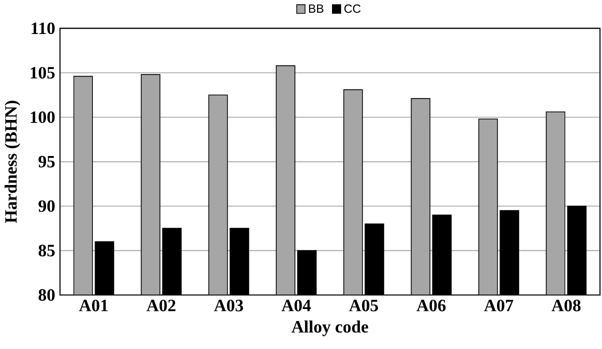 Image resolution: width=602 pixels, height=349 pixels. I want to click on y-tick-label: 110, so click(43, 28).